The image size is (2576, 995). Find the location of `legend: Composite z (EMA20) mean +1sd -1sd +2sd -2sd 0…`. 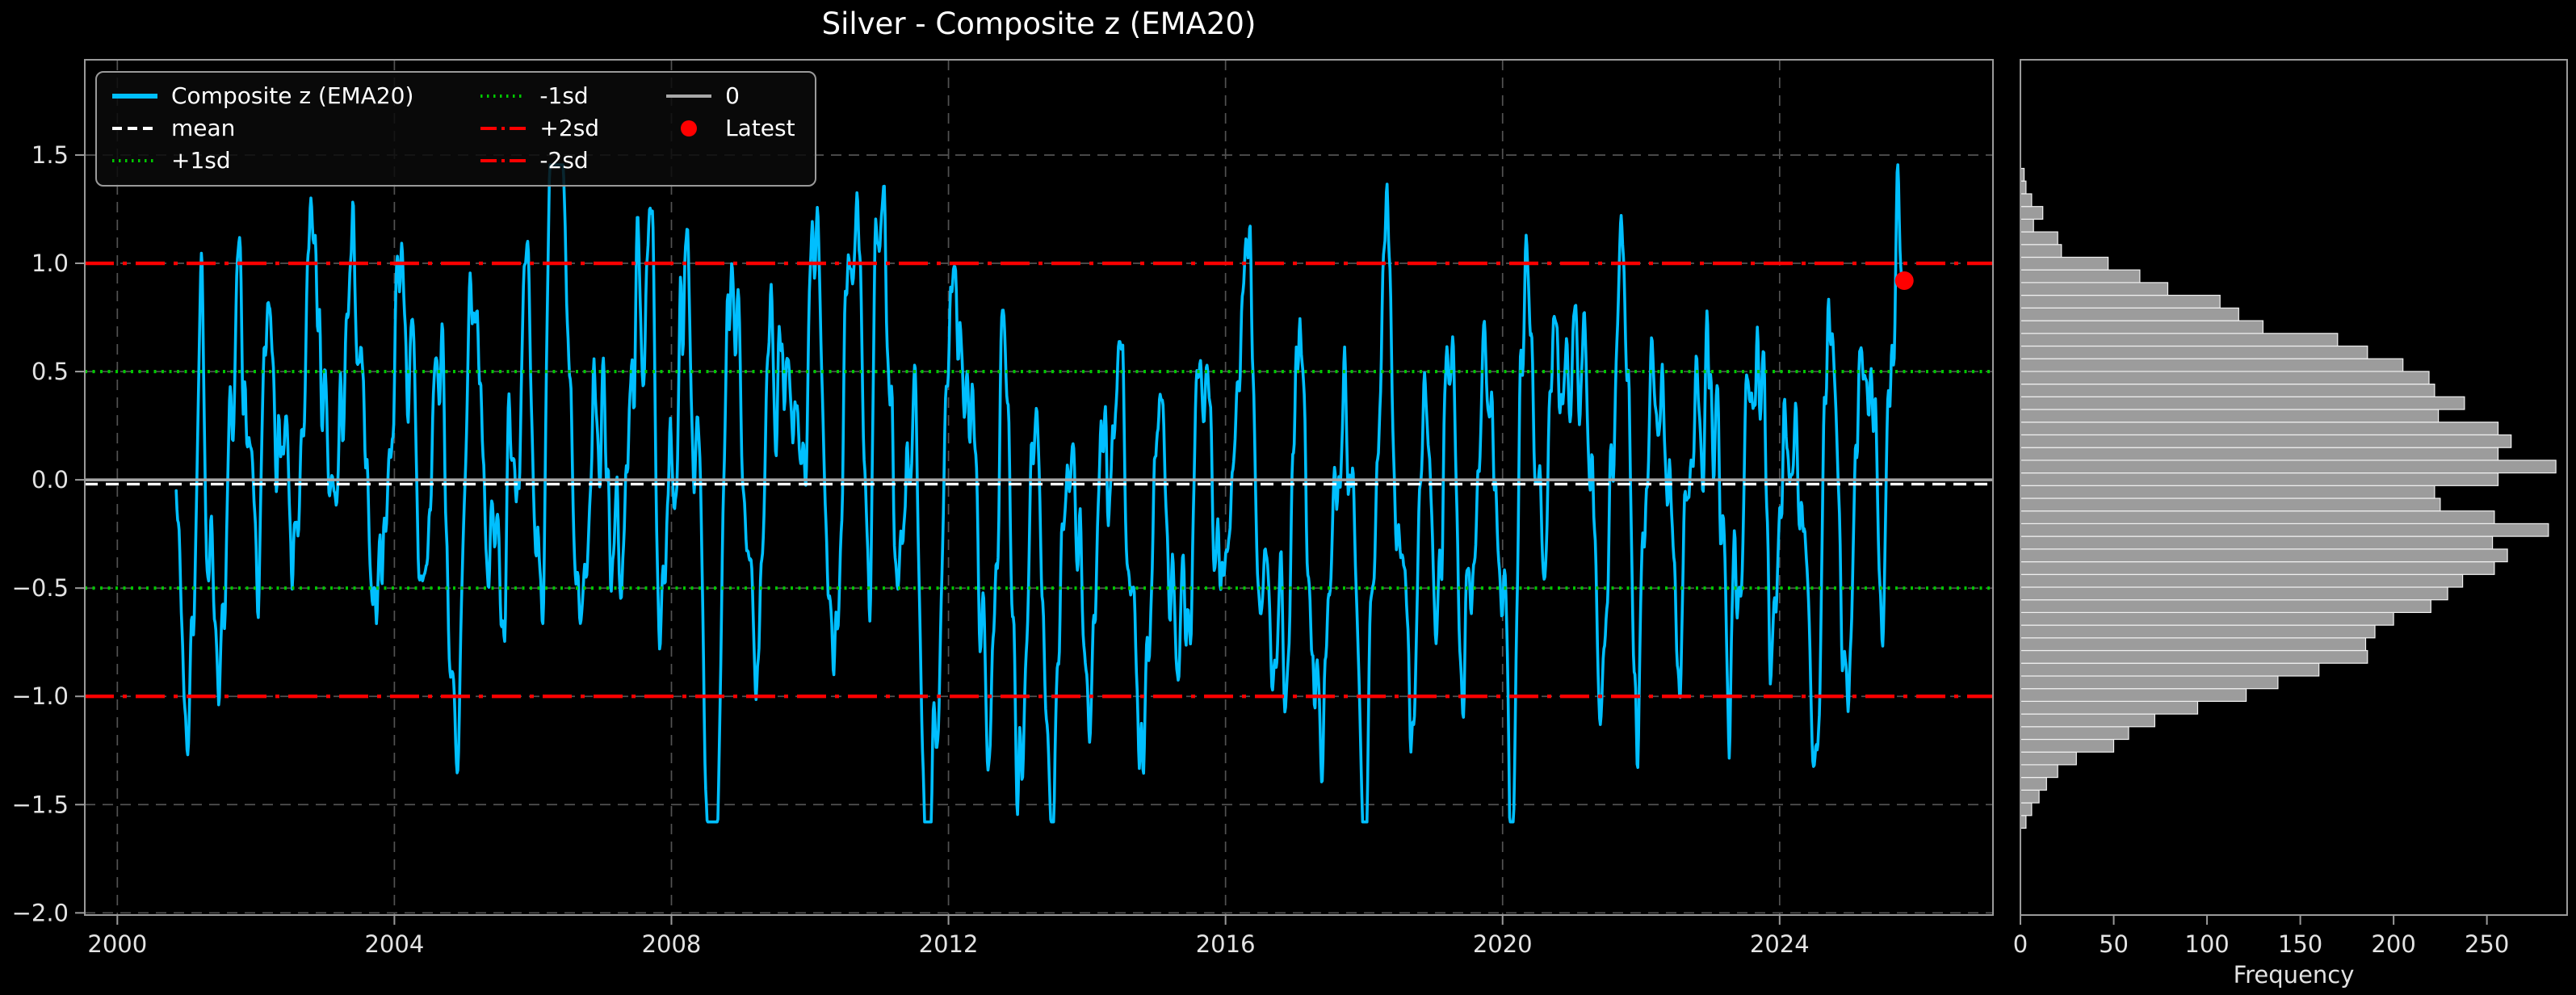

legend: Composite z (EMA20) mean +1sd -1sd +2sd -2sd 0… is located at coordinates (455, 129).